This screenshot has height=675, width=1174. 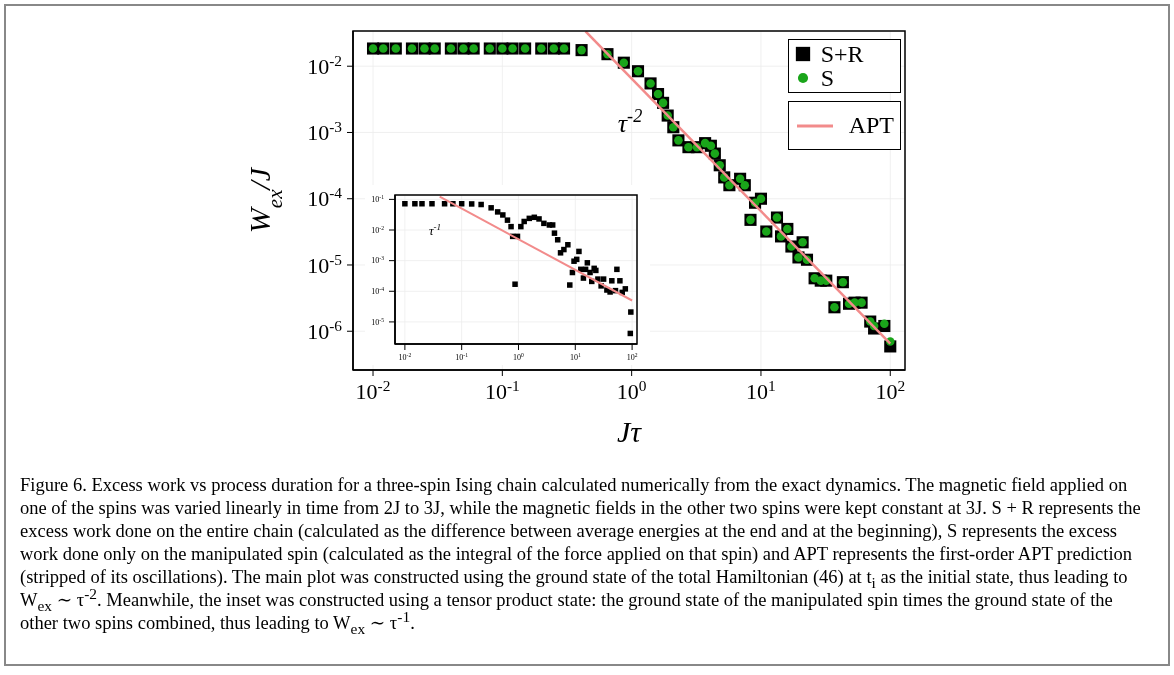 What do you see at coordinates (325, 330) in the screenshot?
I see `y-tick-label: 10$^{-6}$` at bounding box center [325, 330].